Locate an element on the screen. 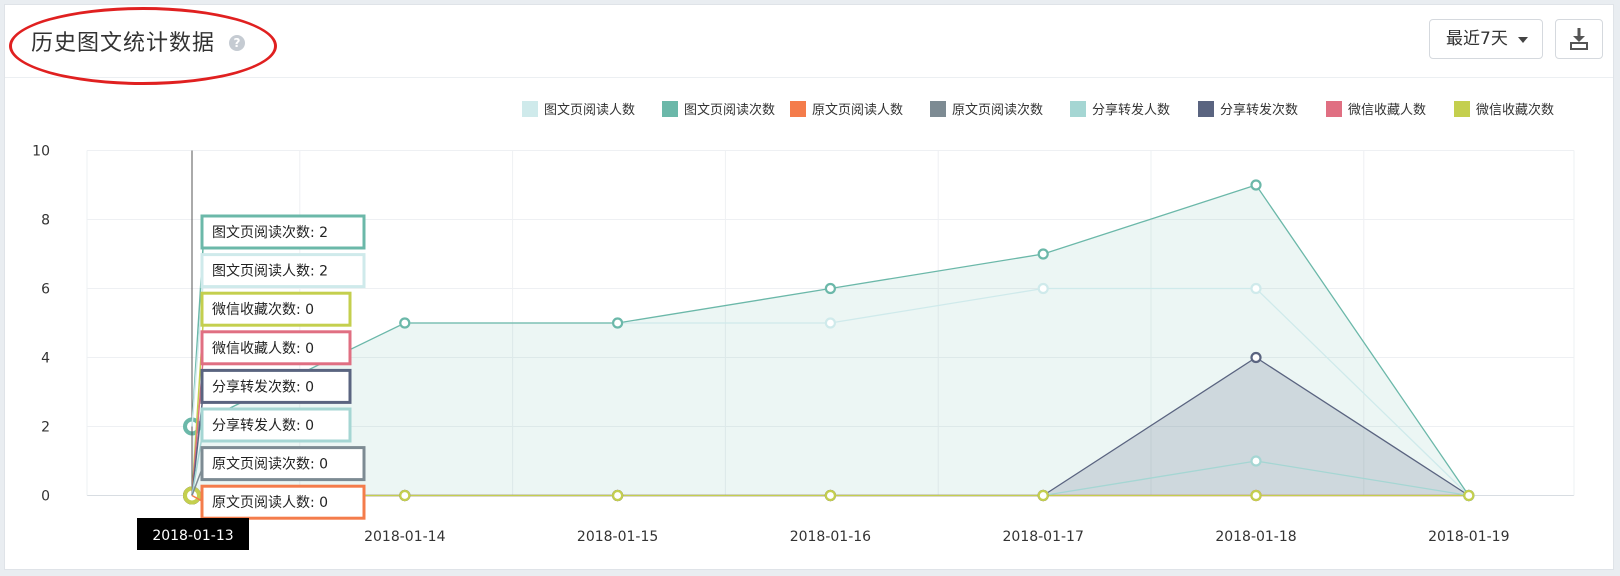 This screenshot has height=576, width=1620. point-share_users is located at coordinates (1256, 461).